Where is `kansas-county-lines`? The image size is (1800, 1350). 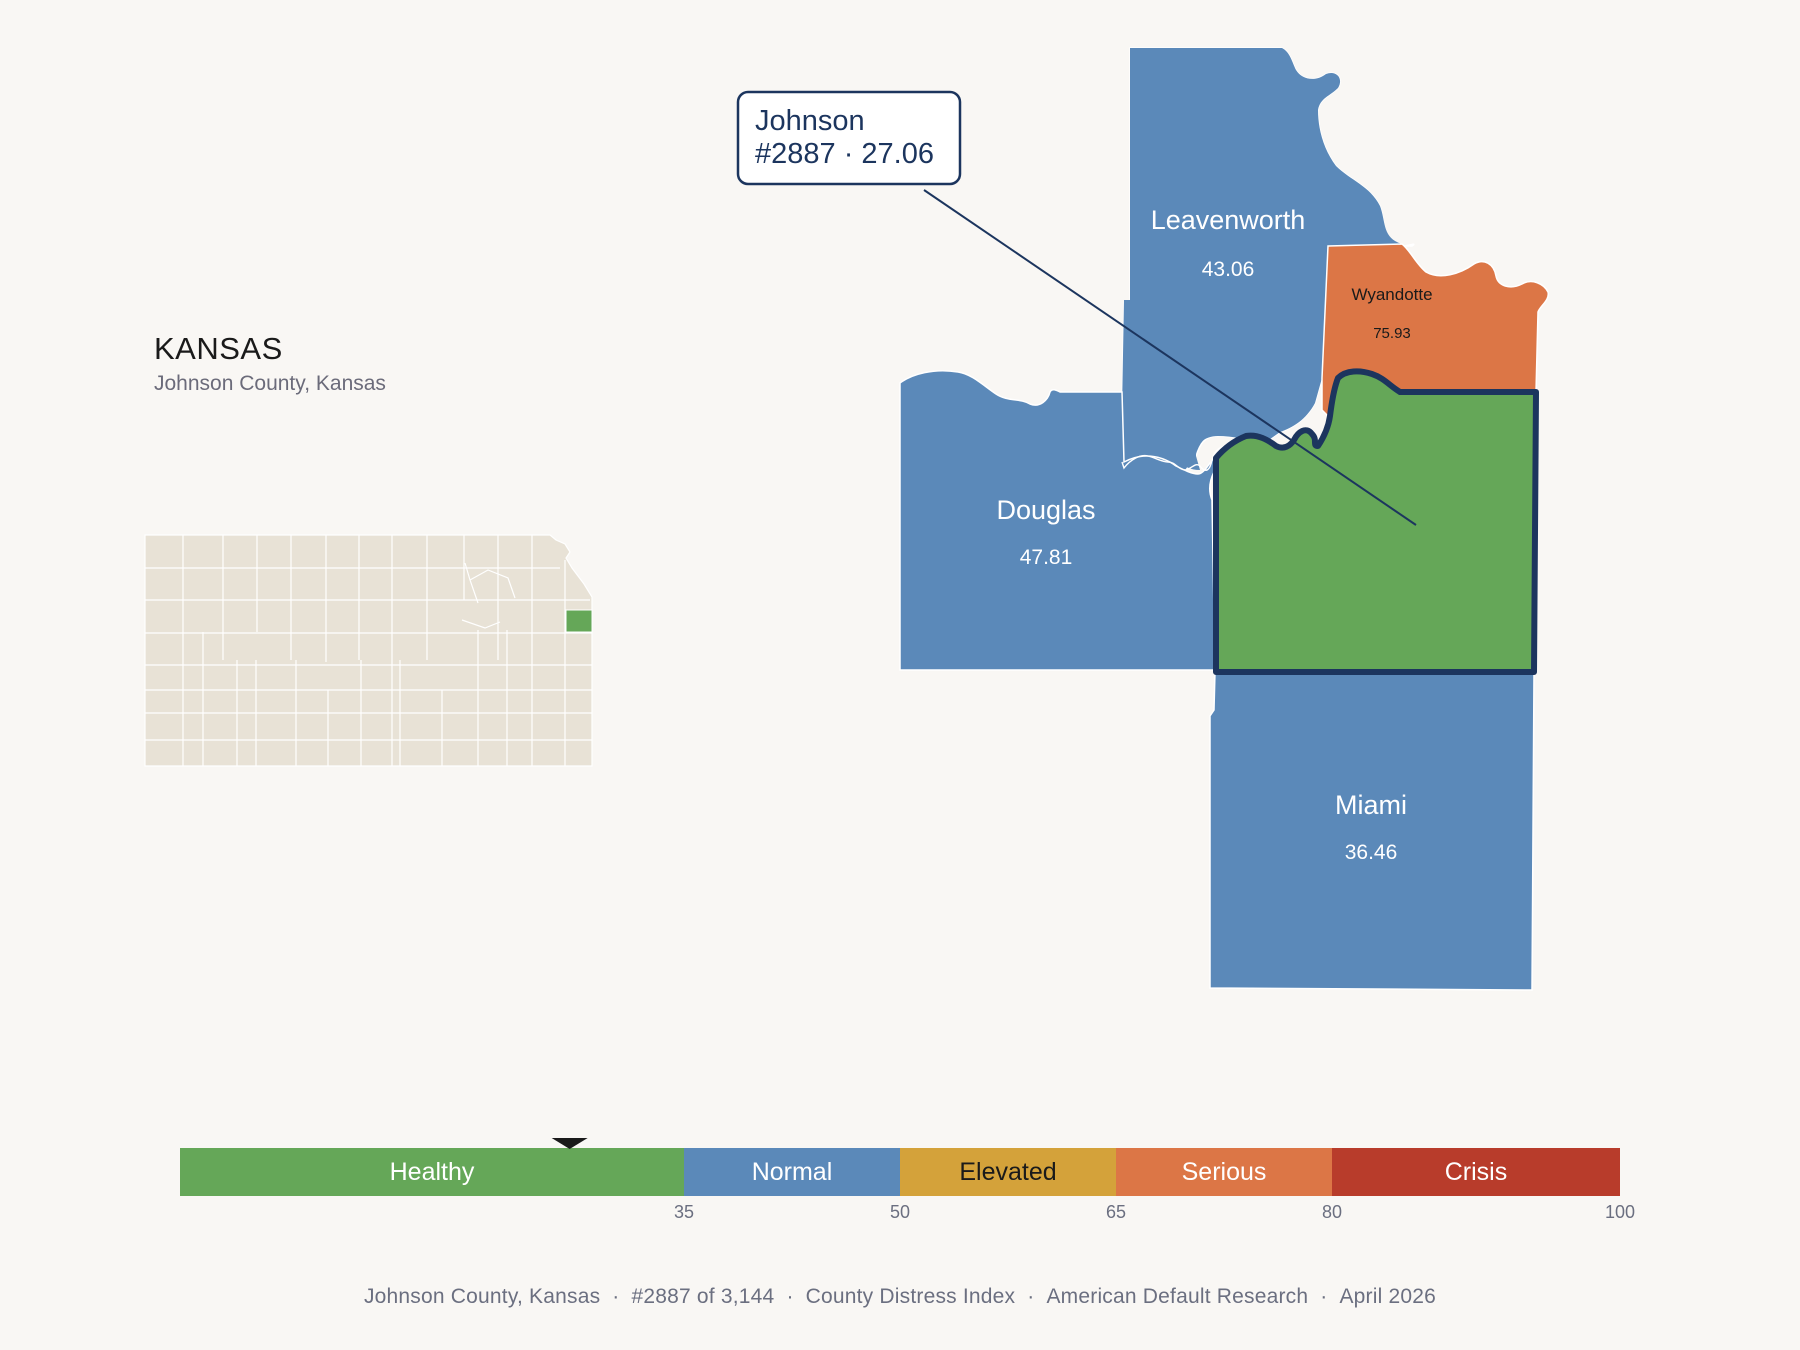 kansas-county-lines is located at coordinates (368, 650).